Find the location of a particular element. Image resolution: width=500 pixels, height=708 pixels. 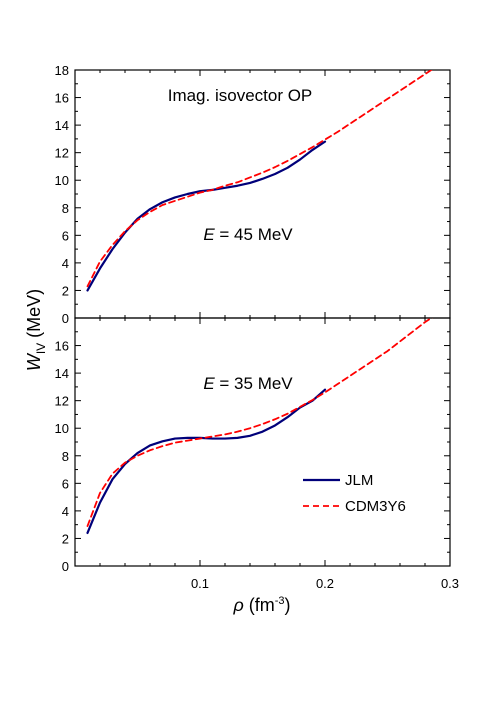

x-tick-label: 0.1 is located at coordinates (200, 583).